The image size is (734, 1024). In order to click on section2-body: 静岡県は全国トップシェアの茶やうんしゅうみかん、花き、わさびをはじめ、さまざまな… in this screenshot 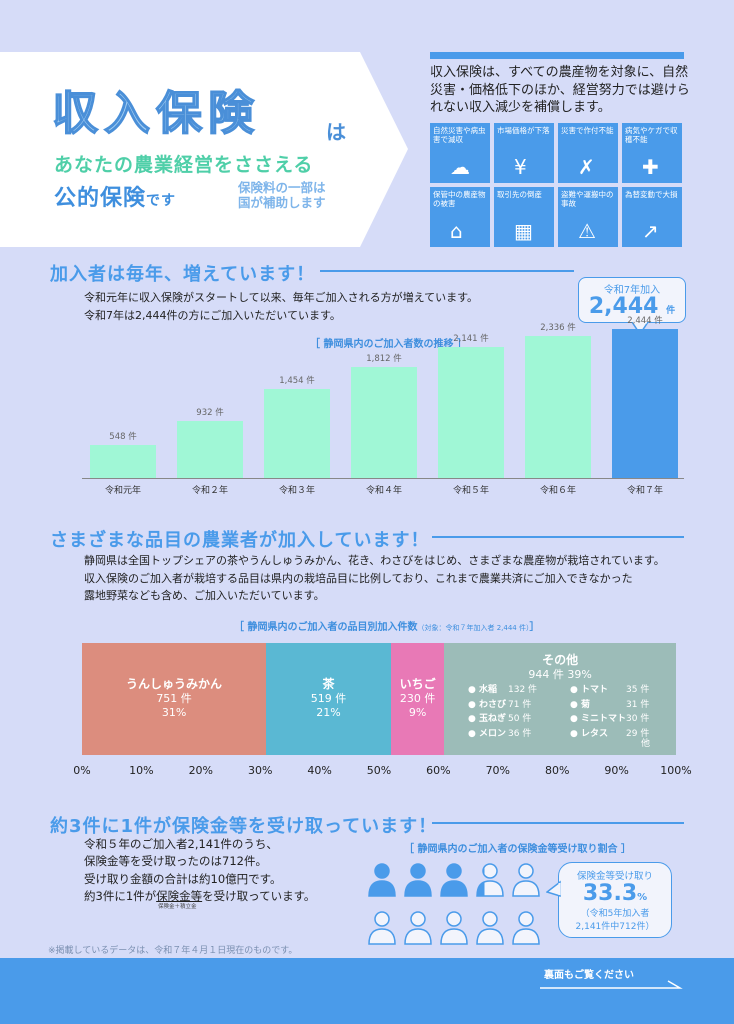, I will do `click(374, 578)`.